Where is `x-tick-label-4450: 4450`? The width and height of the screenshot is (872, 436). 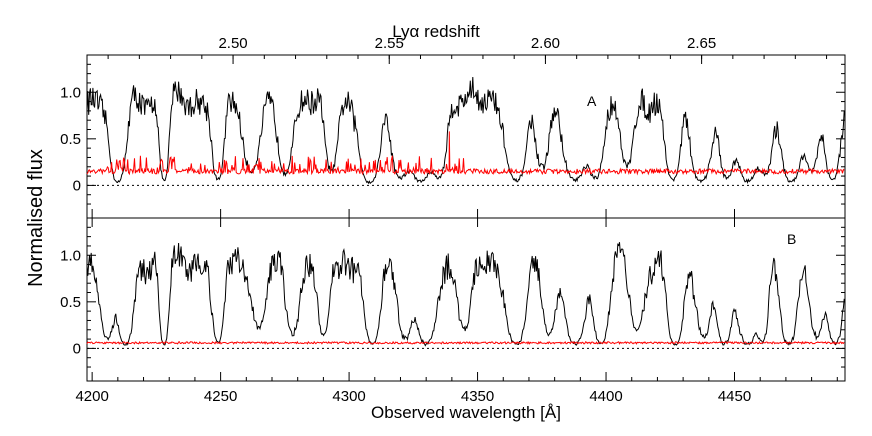
x-tick-label-4450: 4450 is located at coordinates (734, 396).